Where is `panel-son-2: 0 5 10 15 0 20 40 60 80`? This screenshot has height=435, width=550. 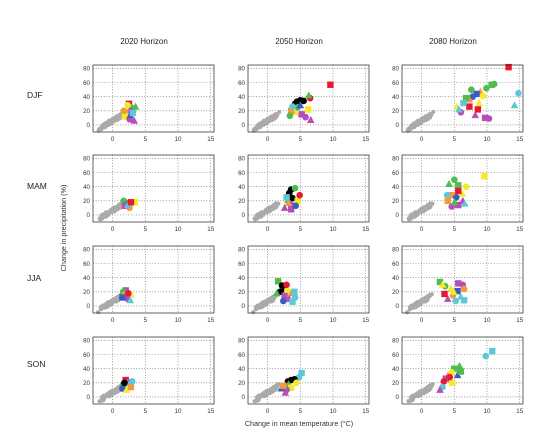 panel-son-2: 0 5 10 15 0 20 40 60 80 is located at coordinates (458, 375).